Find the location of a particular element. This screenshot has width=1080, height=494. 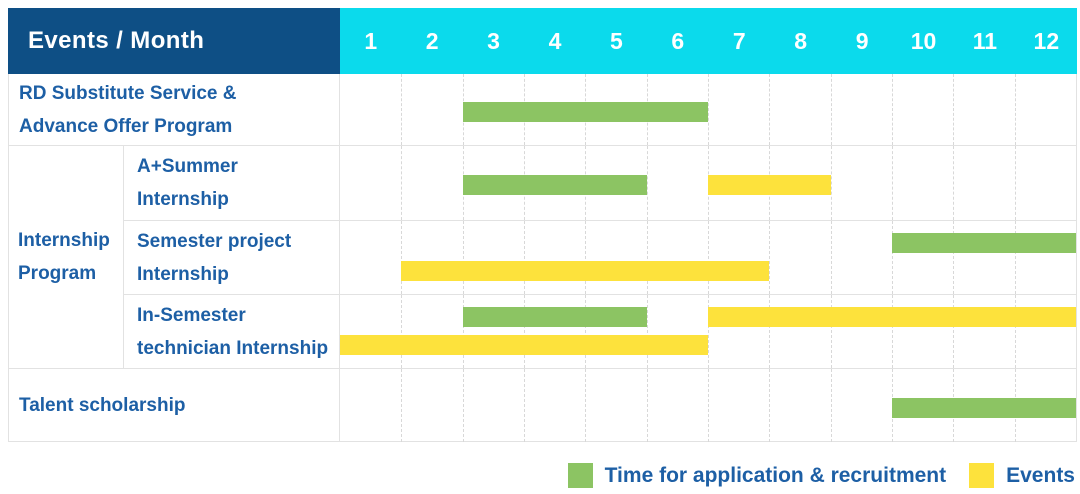

legend-item-application-recruitment: Time for application & recruitment is located at coordinates (757, 475).